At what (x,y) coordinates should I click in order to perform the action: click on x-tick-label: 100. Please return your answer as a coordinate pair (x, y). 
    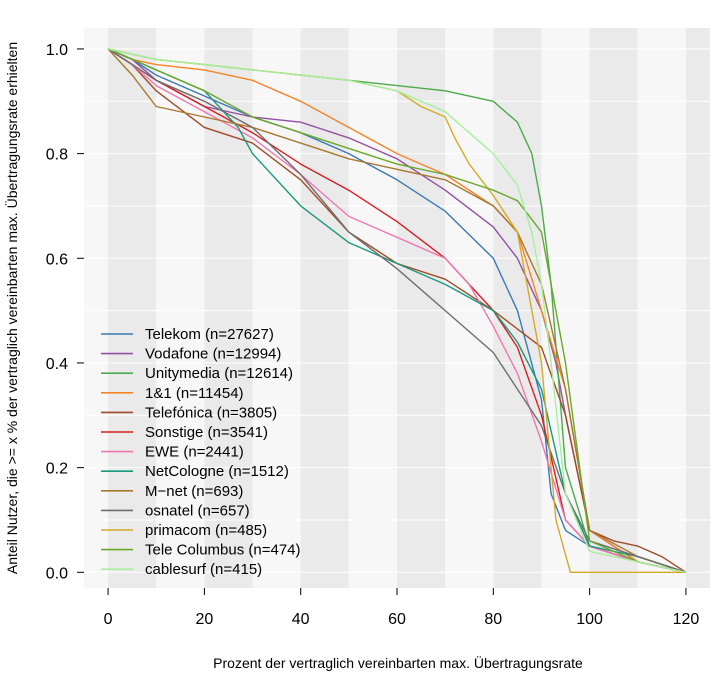
    Looking at the image, I should click on (589, 619).